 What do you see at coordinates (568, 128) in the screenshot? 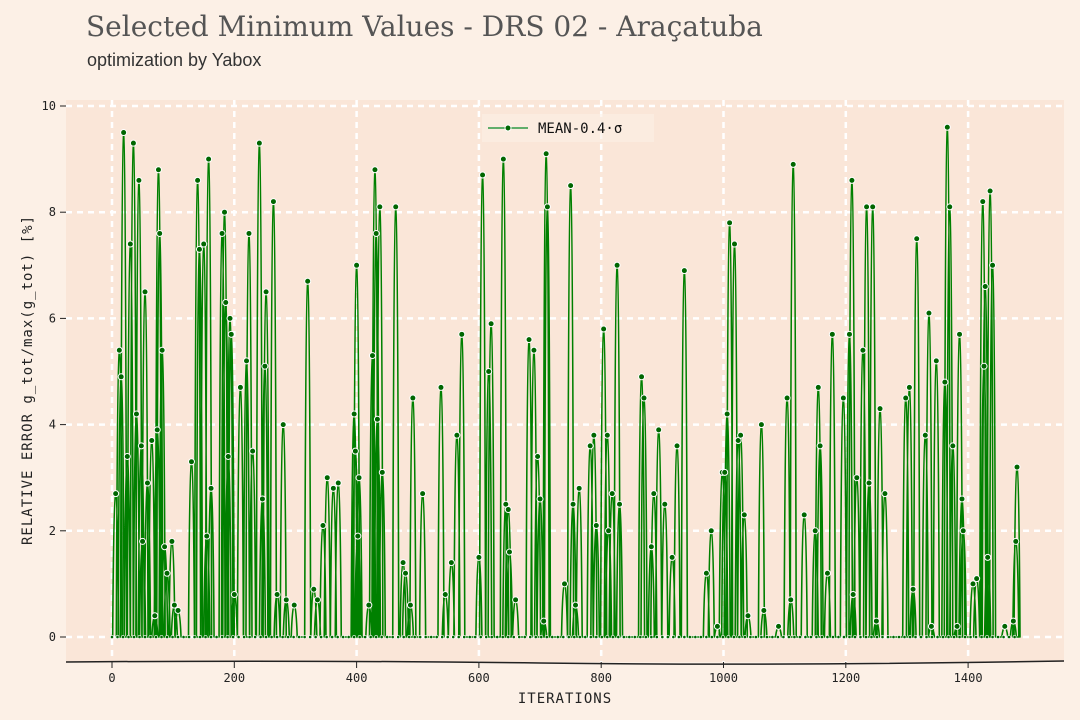
I see `legend: MEAN-0.4·σ` at bounding box center [568, 128].